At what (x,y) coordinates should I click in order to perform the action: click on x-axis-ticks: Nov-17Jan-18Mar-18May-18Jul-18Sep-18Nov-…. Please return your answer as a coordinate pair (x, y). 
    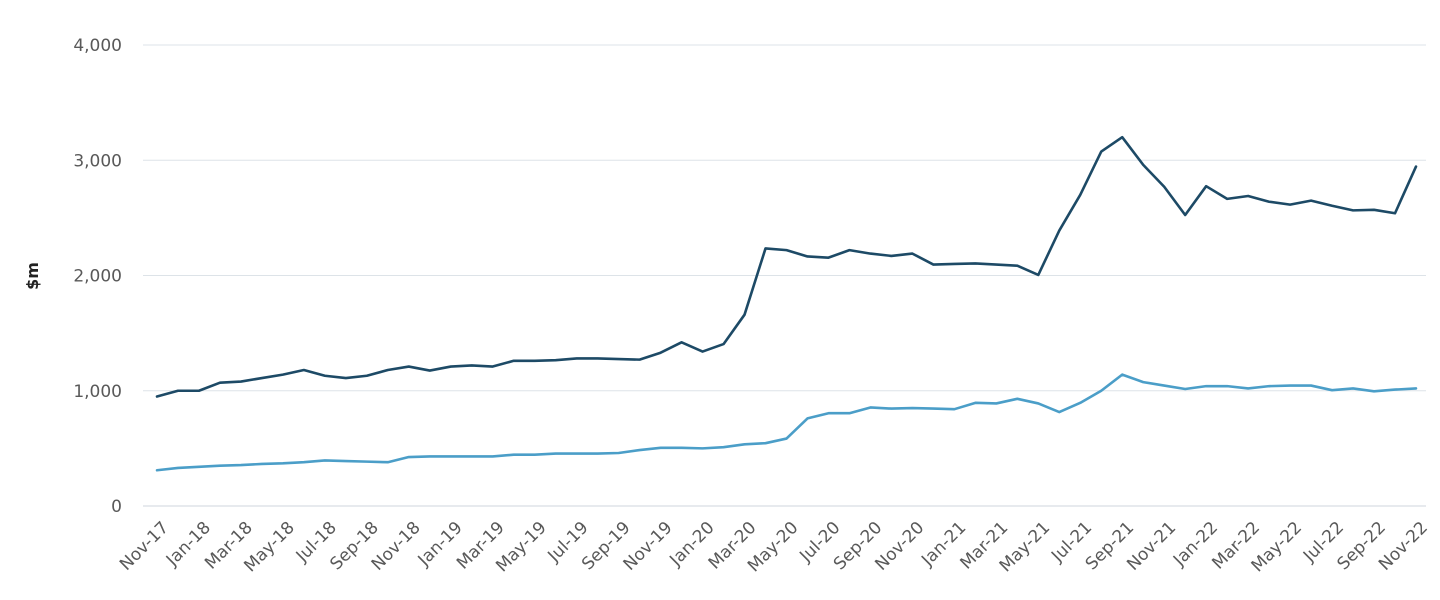
    Looking at the image, I should click on (774, 547).